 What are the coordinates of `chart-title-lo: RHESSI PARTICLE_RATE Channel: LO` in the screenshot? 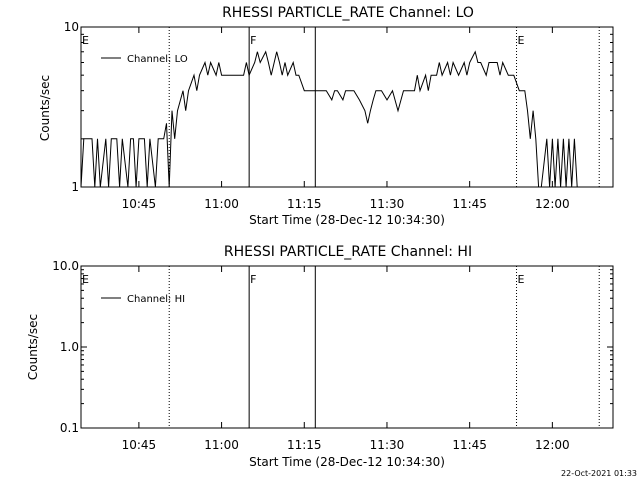 It's located at (348, 13).